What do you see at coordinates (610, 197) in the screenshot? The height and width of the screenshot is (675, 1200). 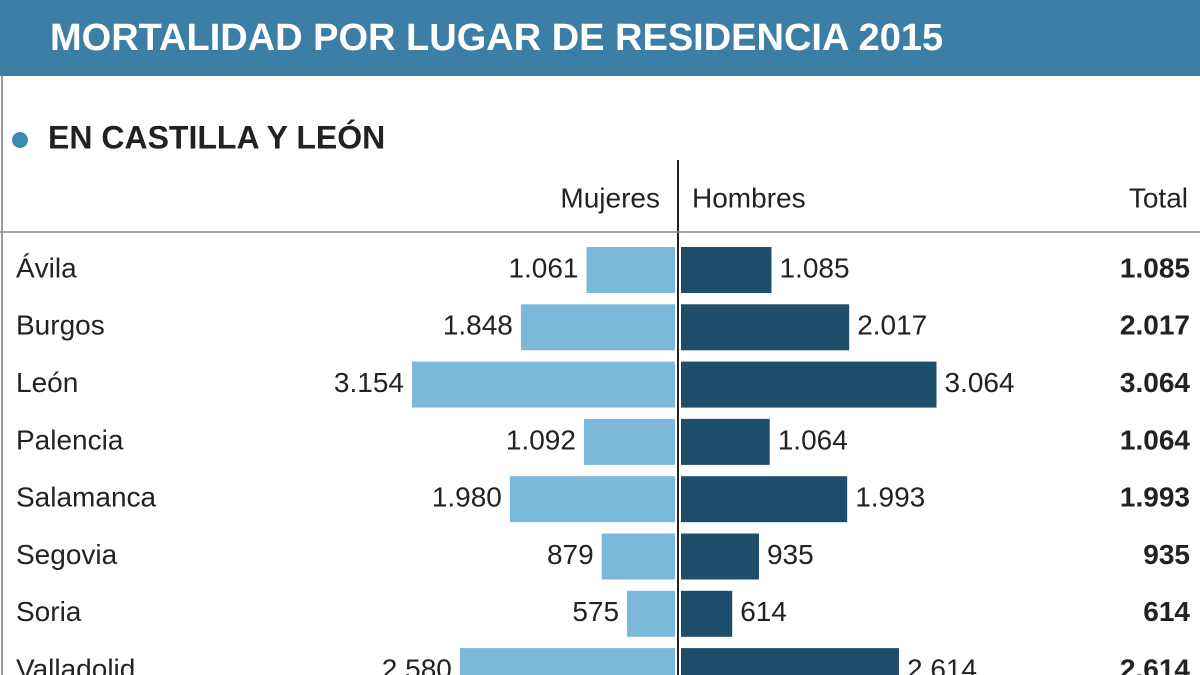 I see `legend-label: Mujeres` at bounding box center [610, 197].